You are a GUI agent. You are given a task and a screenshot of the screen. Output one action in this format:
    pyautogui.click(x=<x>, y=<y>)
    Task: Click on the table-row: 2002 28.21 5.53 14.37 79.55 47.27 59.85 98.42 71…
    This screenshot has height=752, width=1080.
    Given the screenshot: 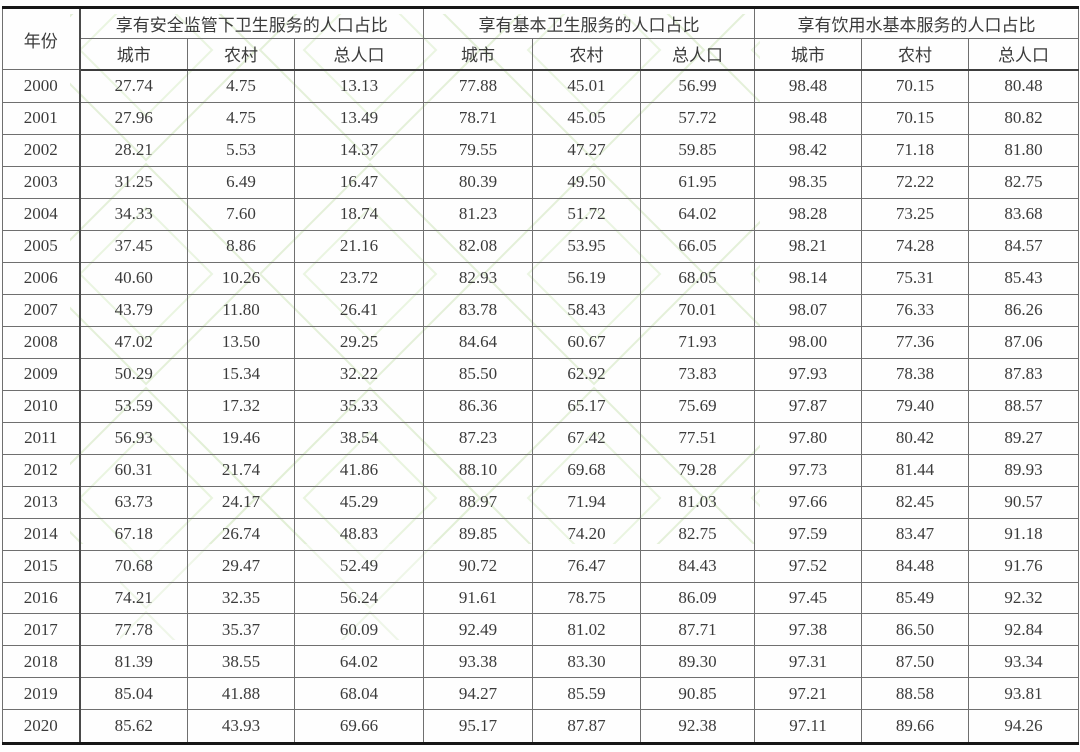 What is the action you would take?
    pyautogui.click(x=541, y=150)
    